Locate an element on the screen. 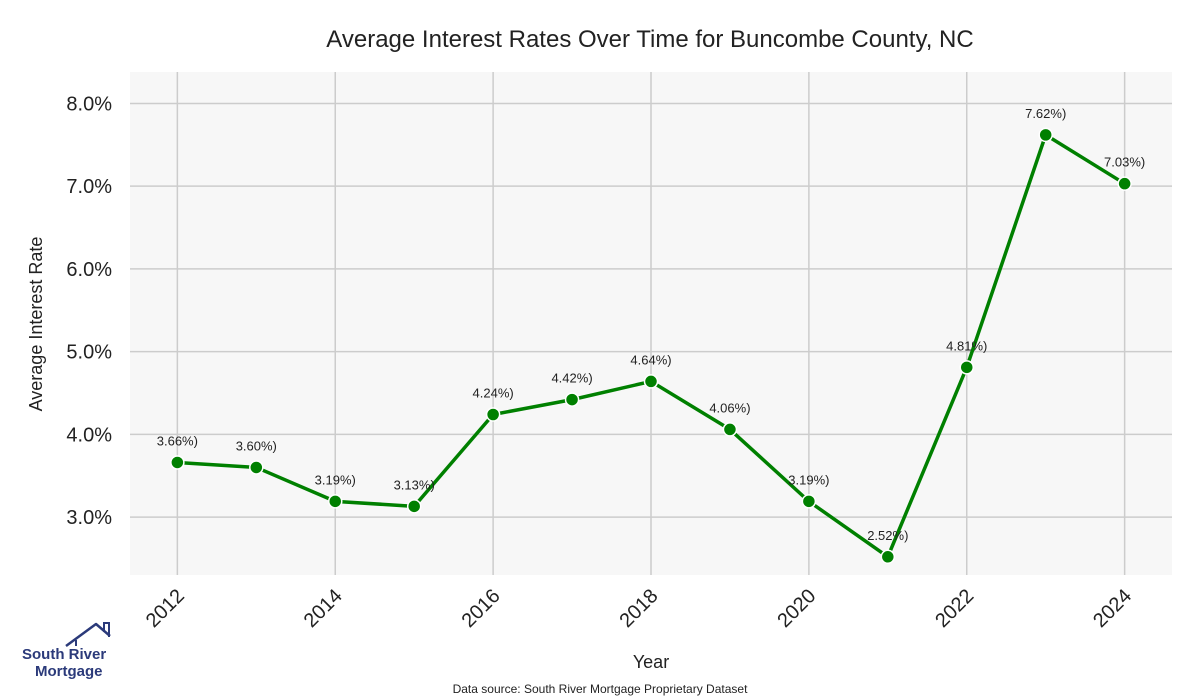 Image resolution: width=1200 pixels, height=700 pixels. y-tick-label: 4.0% is located at coordinates (89, 435).